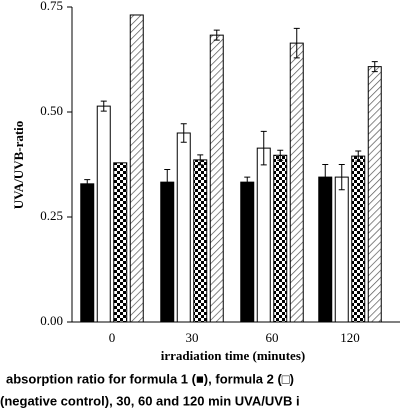 This screenshot has width=407, height=411. What do you see at coordinates (18, 165) in the screenshot?
I see `y-axis-label: UVA/UVB-ratio` at bounding box center [18, 165].